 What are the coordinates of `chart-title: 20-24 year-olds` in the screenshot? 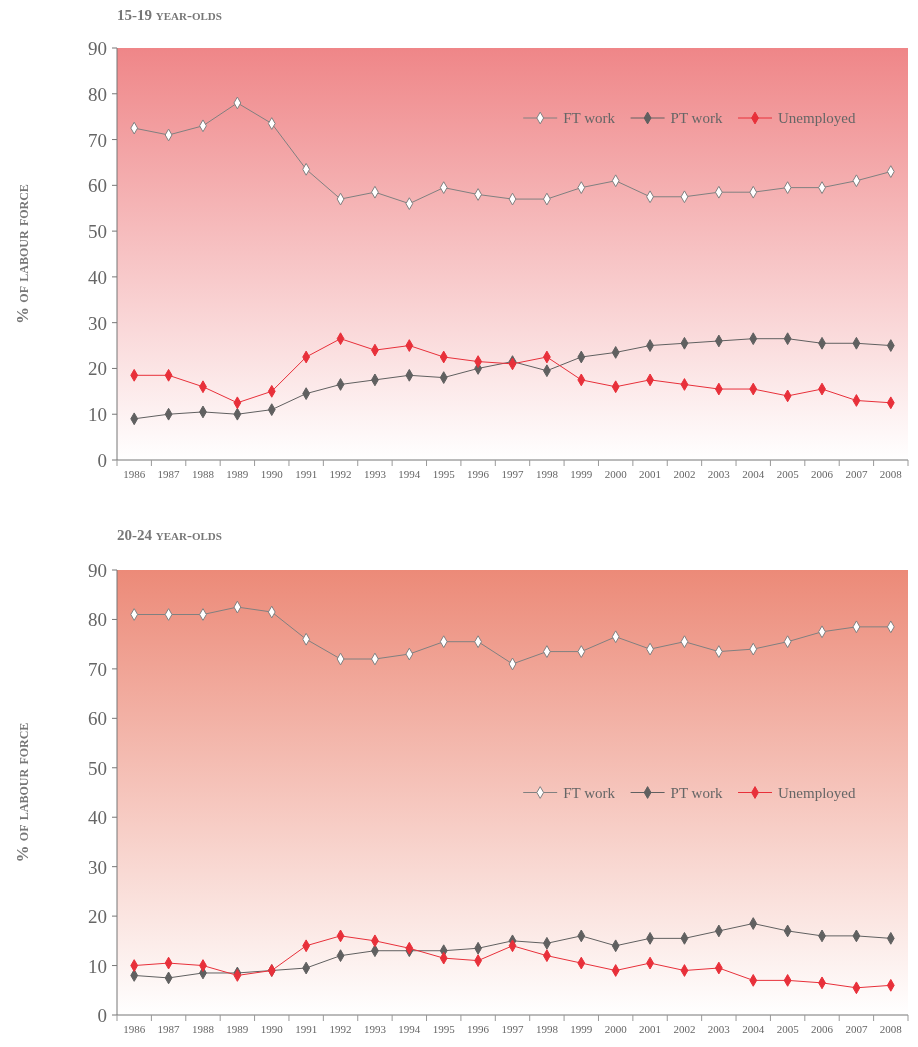 It's located at (169, 535).